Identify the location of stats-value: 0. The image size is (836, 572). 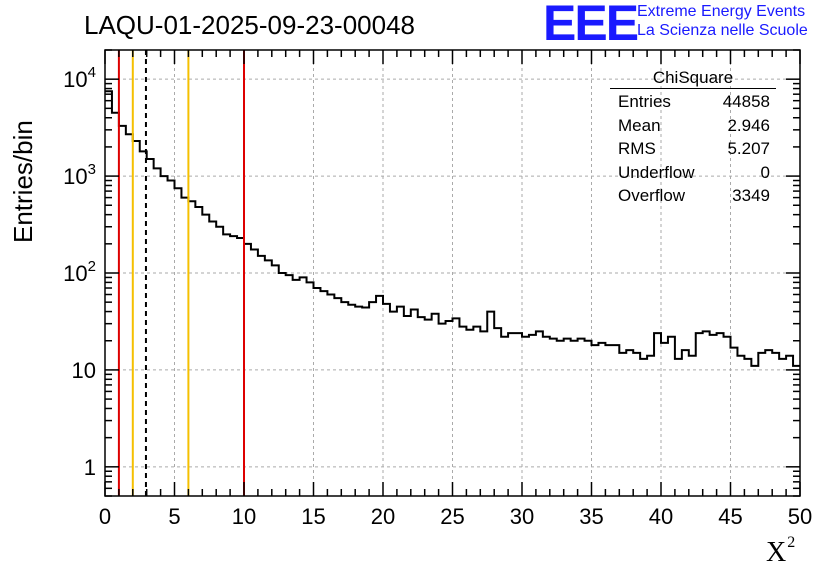
(765, 172).